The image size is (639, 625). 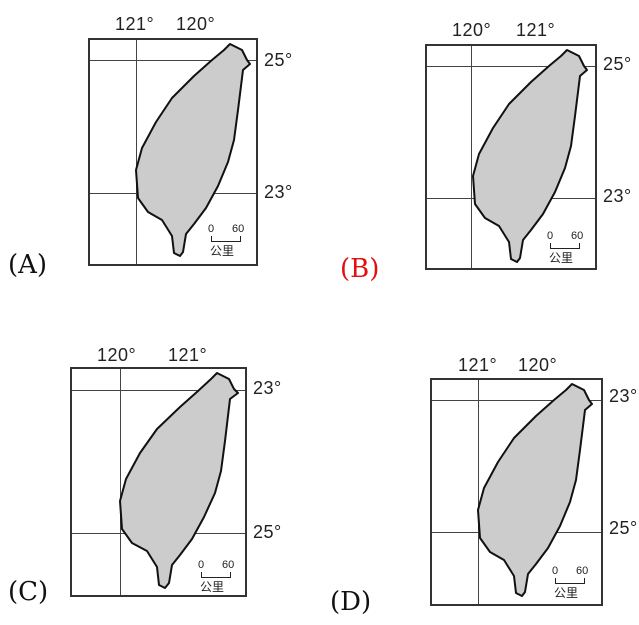 I want to click on option-d-lat-label-2: 25°, so click(x=623, y=528).